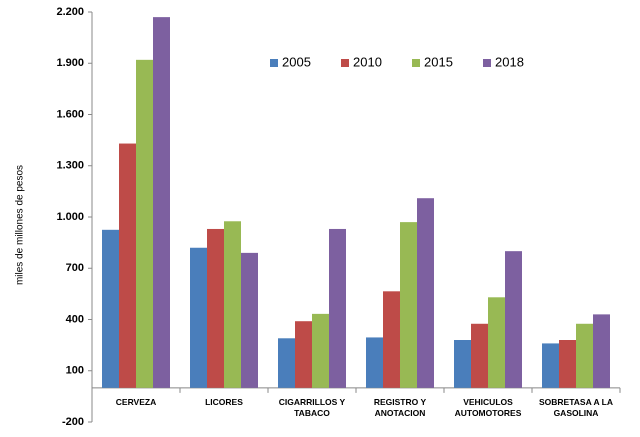  What do you see at coordinates (576, 407) in the screenshot?
I see `x-tick-label: SOBRETASA A LA GASOLINA` at bounding box center [576, 407].